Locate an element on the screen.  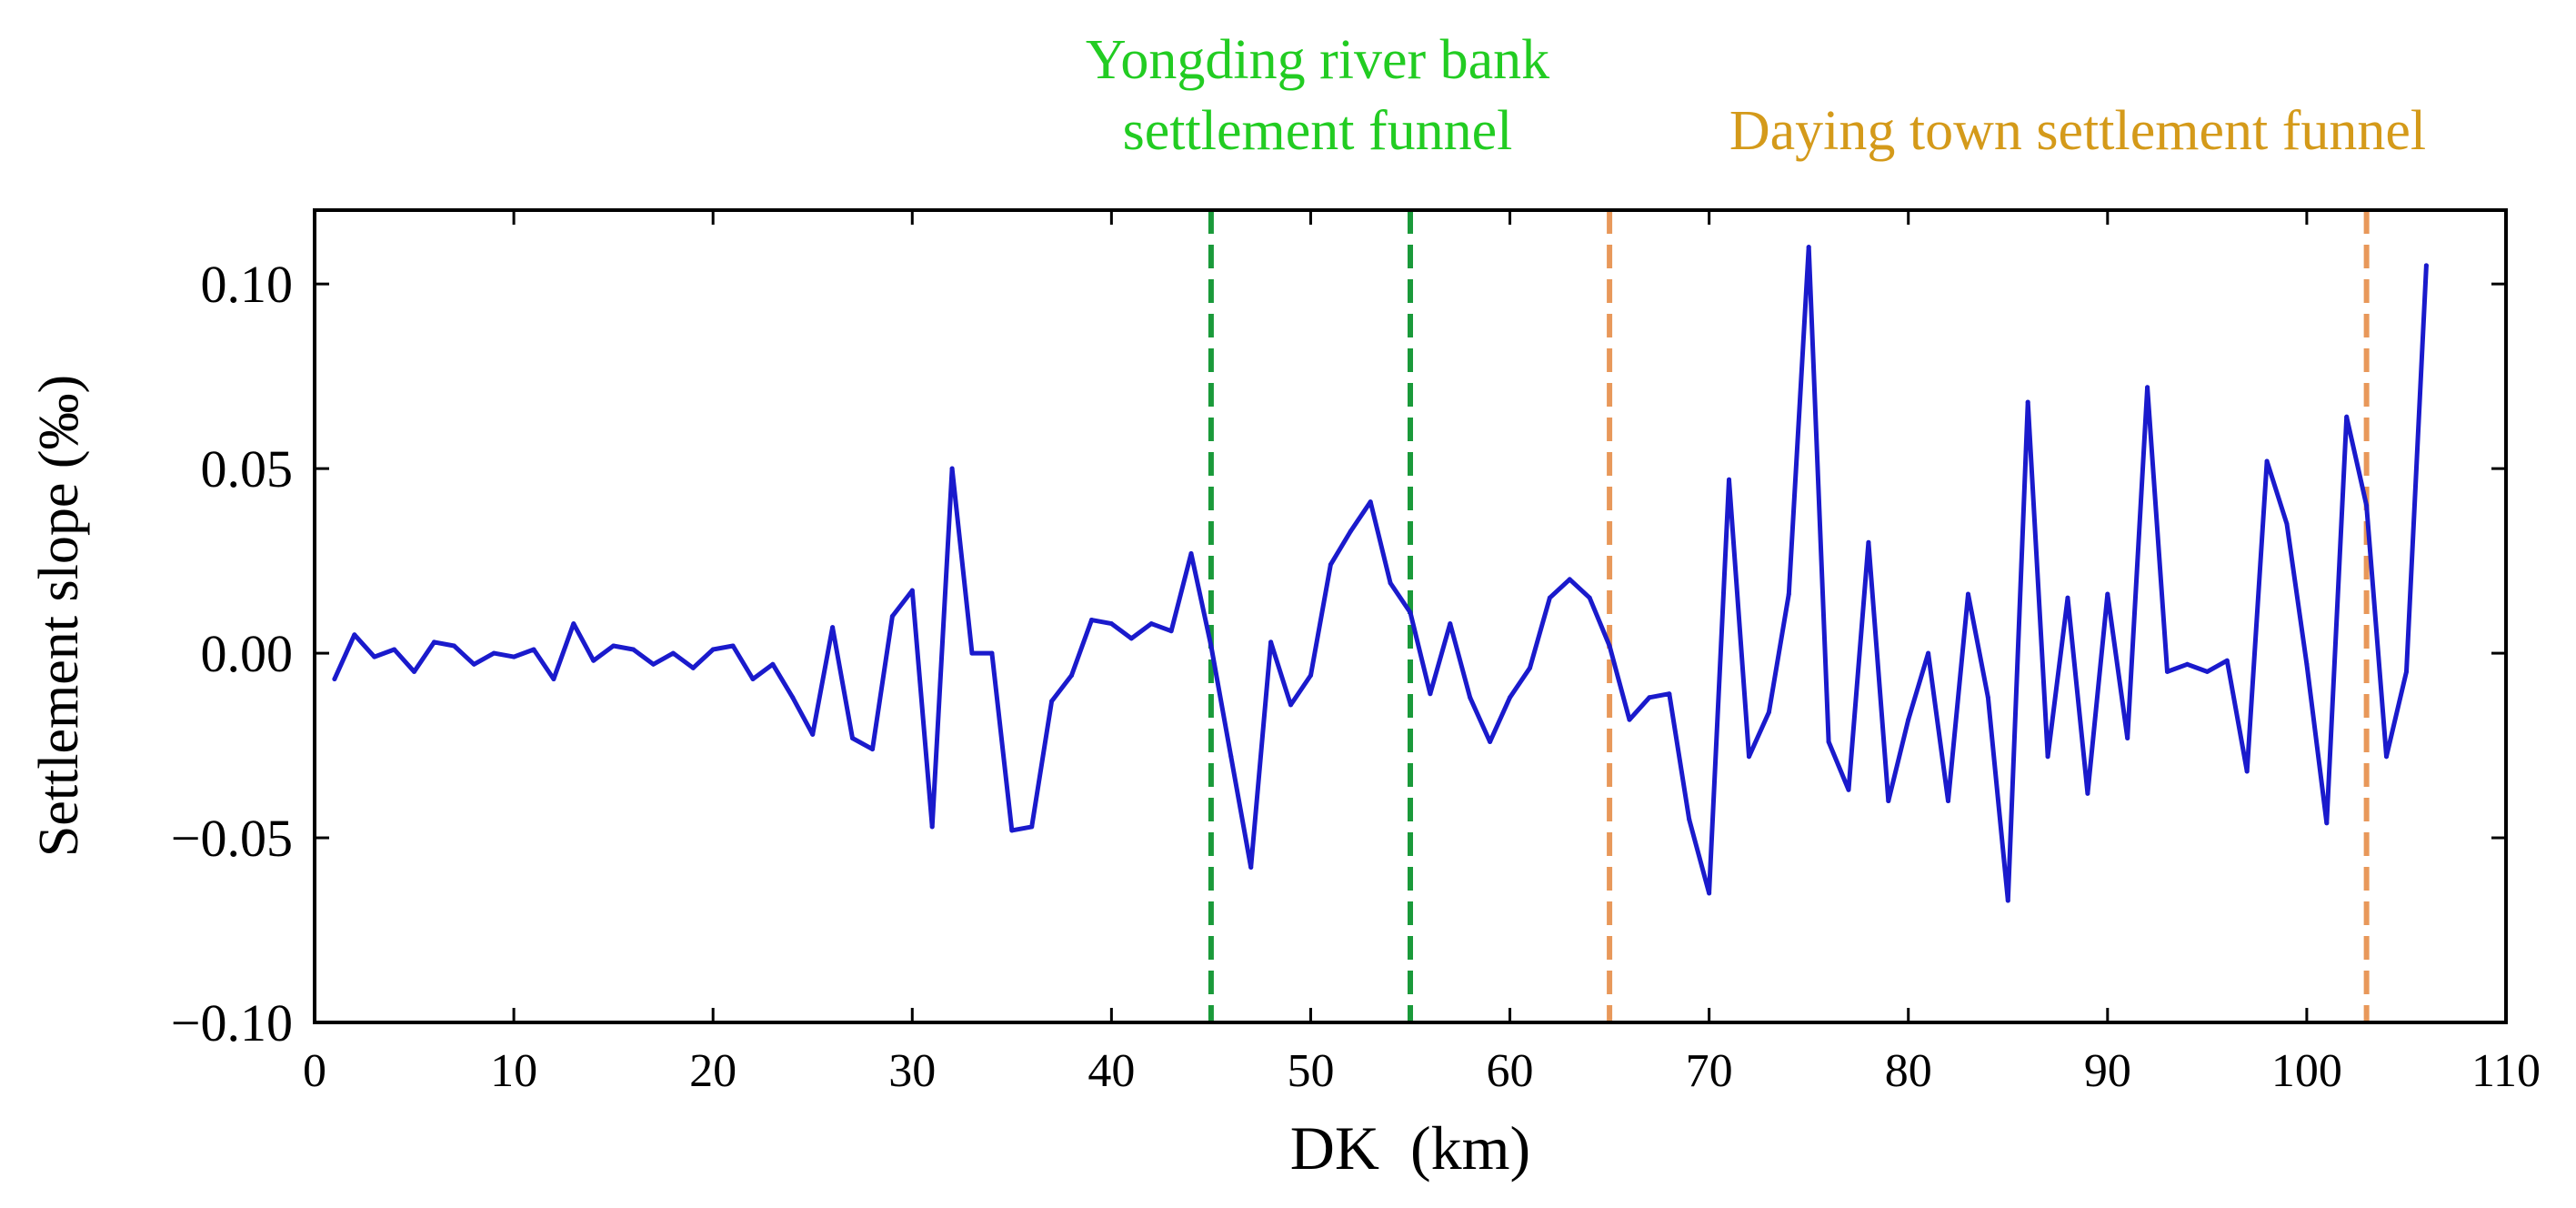
y-tick-label: −0.10 is located at coordinates (232, 1023).